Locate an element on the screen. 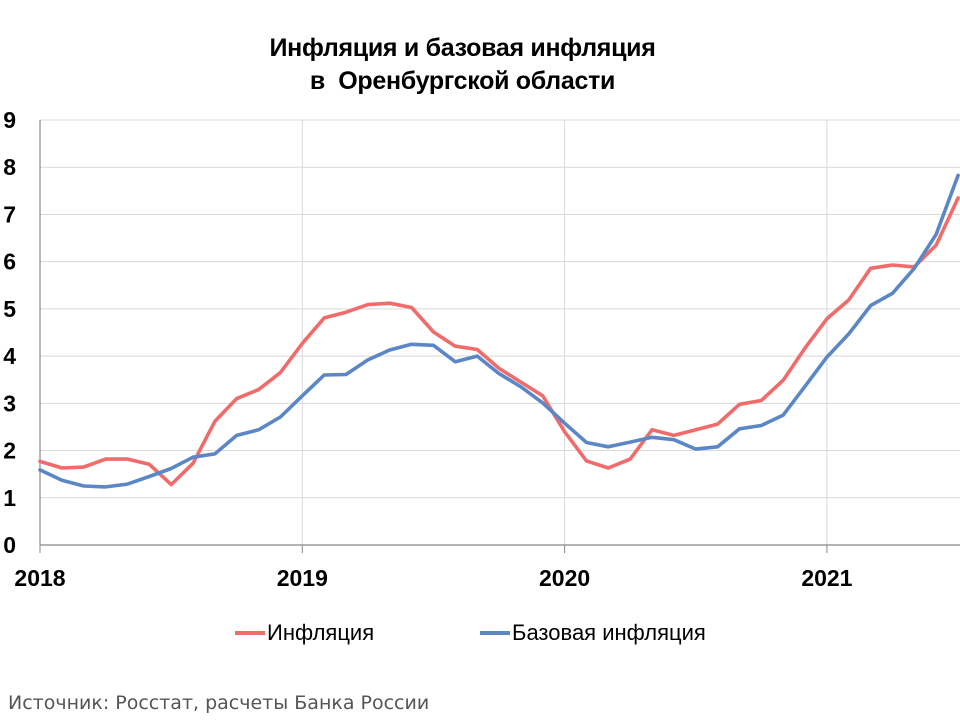  y-tick-label-0: 0 is located at coordinates (9, 545).